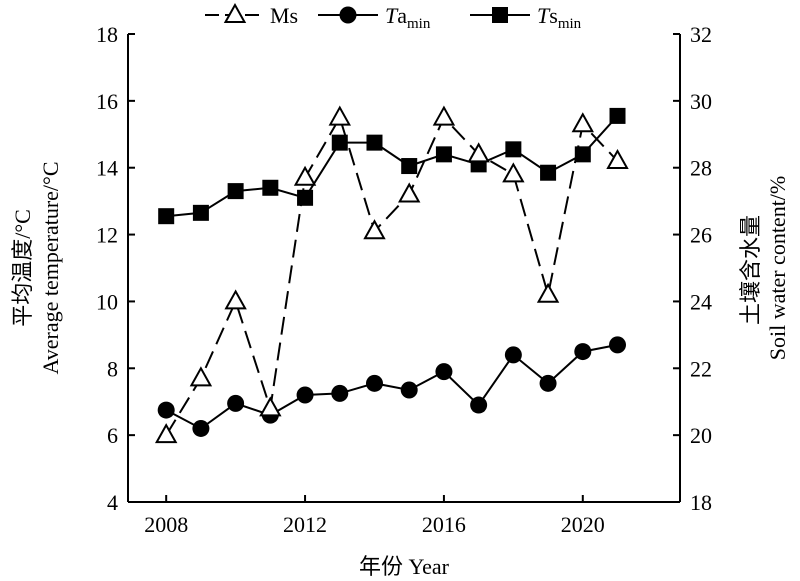 This screenshot has width=800, height=581. Describe the element at coordinates (701, 301) in the screenshot. I see `y-right-tick-label: 24` at that location.